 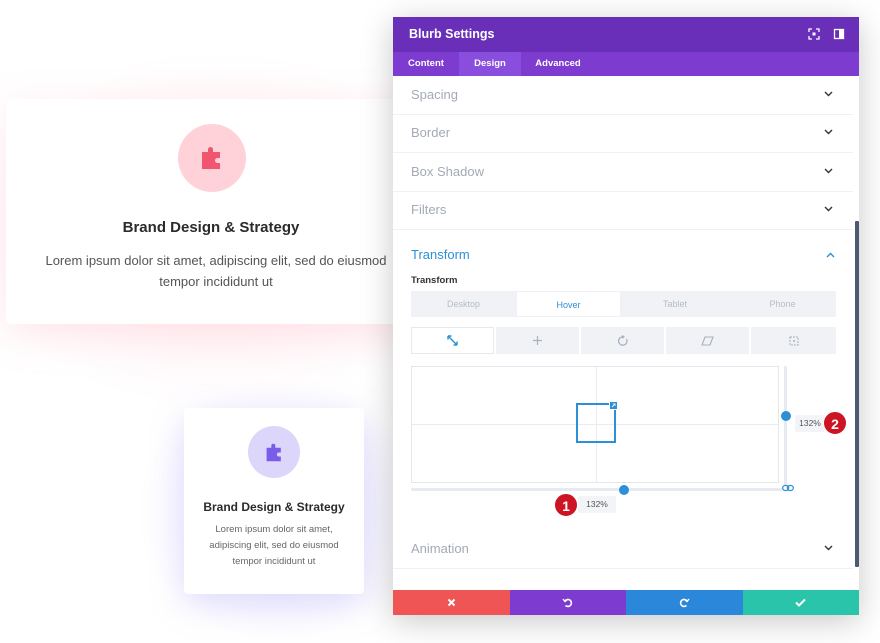 I want to click on device-tabs: Desktop Hover Tablet Phone, so click(x=623, y=304).